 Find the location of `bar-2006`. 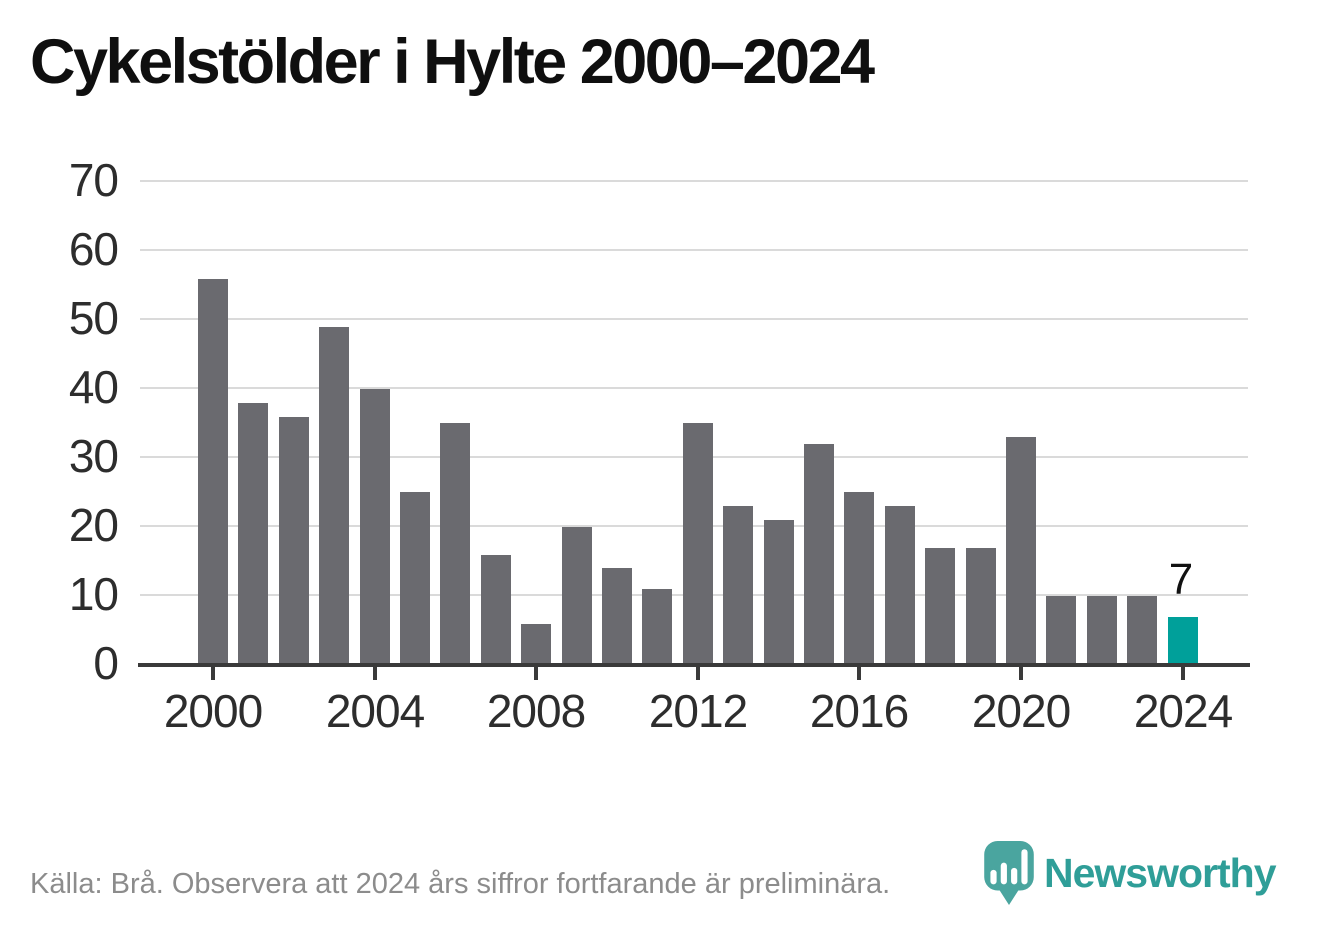

bar-2006 is located at coordinates (455, 544).